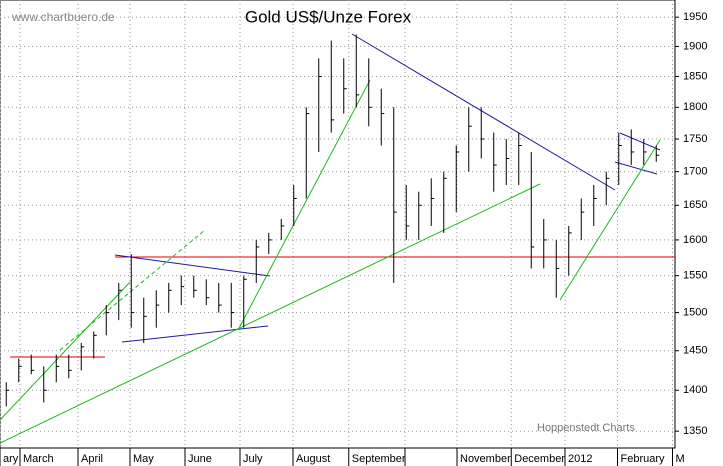 This screenshot has width=723, height=466. I want to click on credit: Hoppenstedt Charts, so click(586, 428).